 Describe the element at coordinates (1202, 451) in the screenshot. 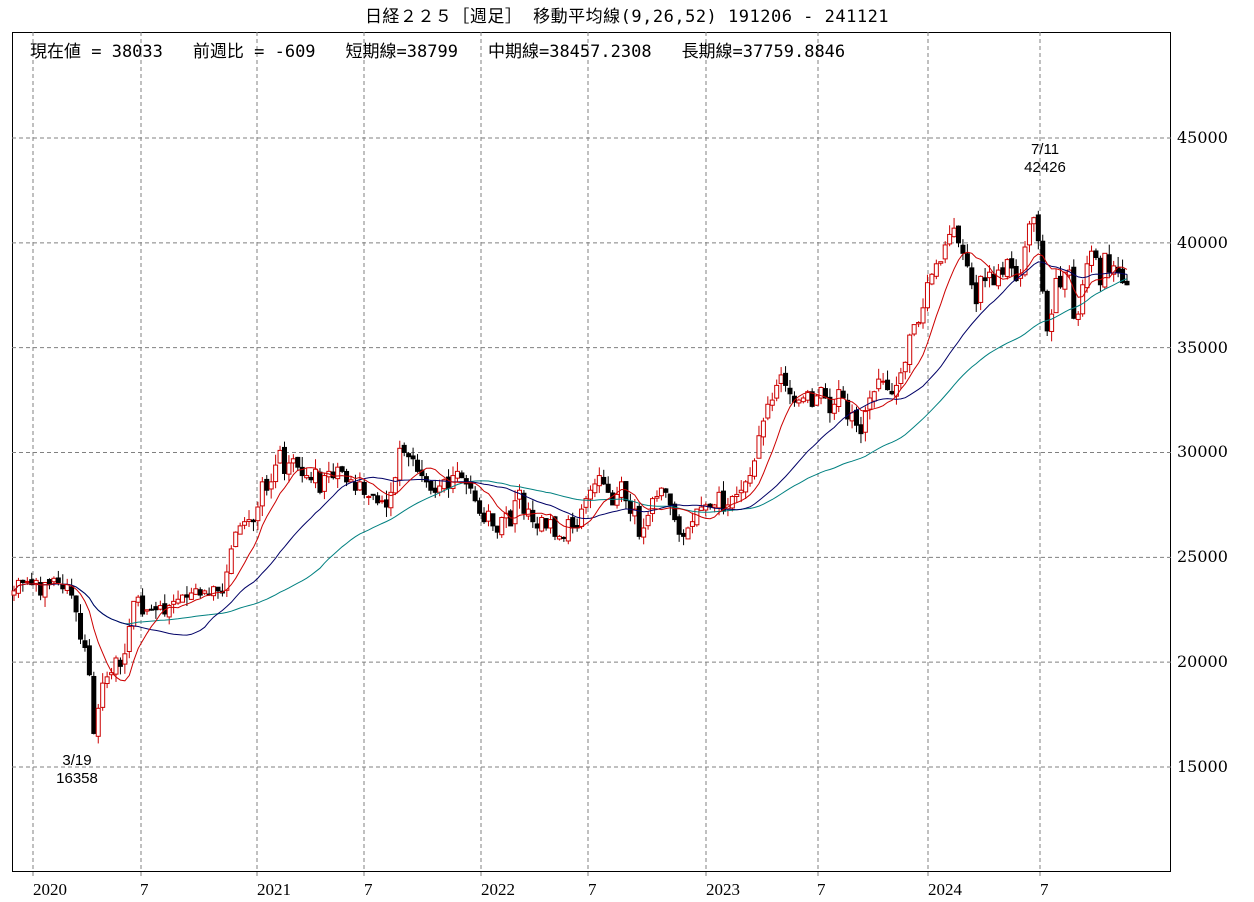

I see `y-tick-30000: 30000` at that location.